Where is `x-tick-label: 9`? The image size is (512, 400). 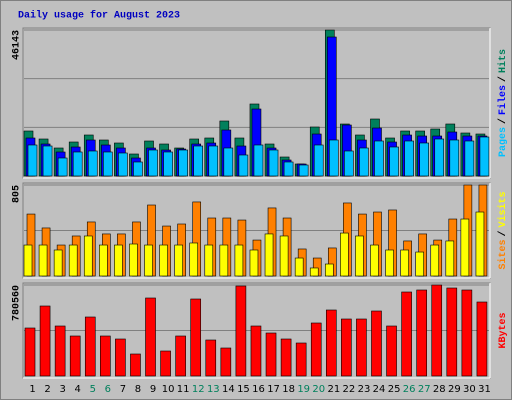 x-tick-label: 9 is located at coordinates (153, 389).